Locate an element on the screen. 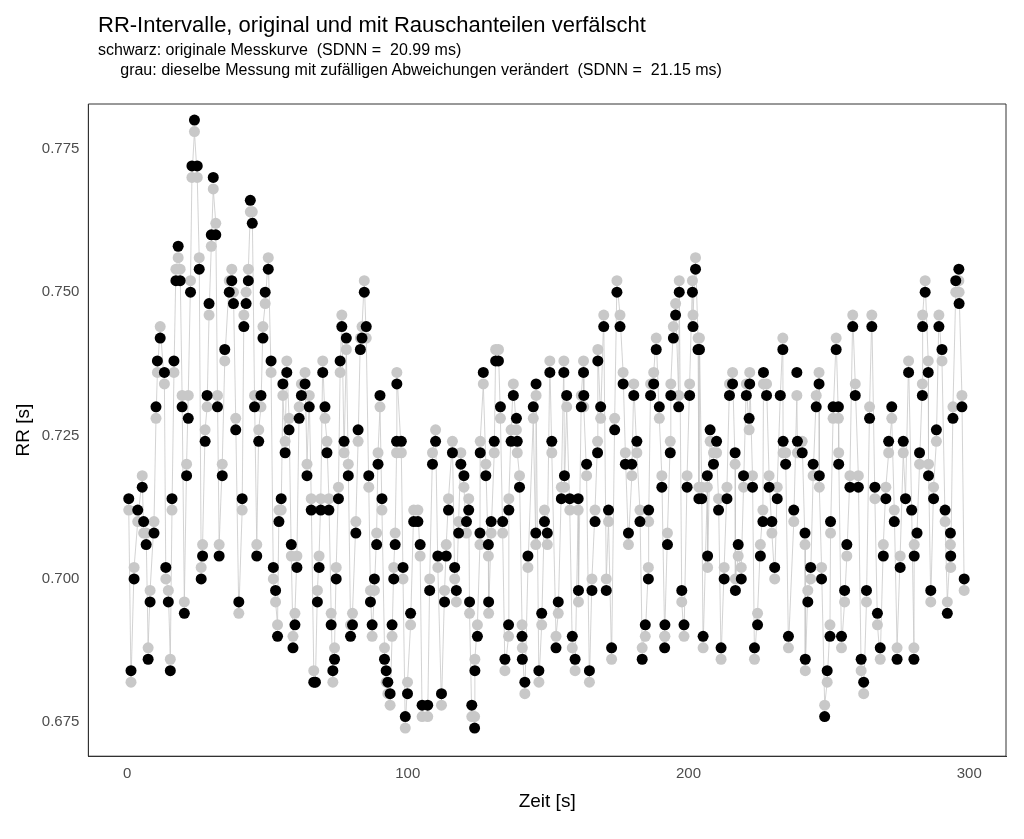 The width and height of the screenshot is (1024, 839). y-tick-label: 0.775 is located at coordinates (60, 147).